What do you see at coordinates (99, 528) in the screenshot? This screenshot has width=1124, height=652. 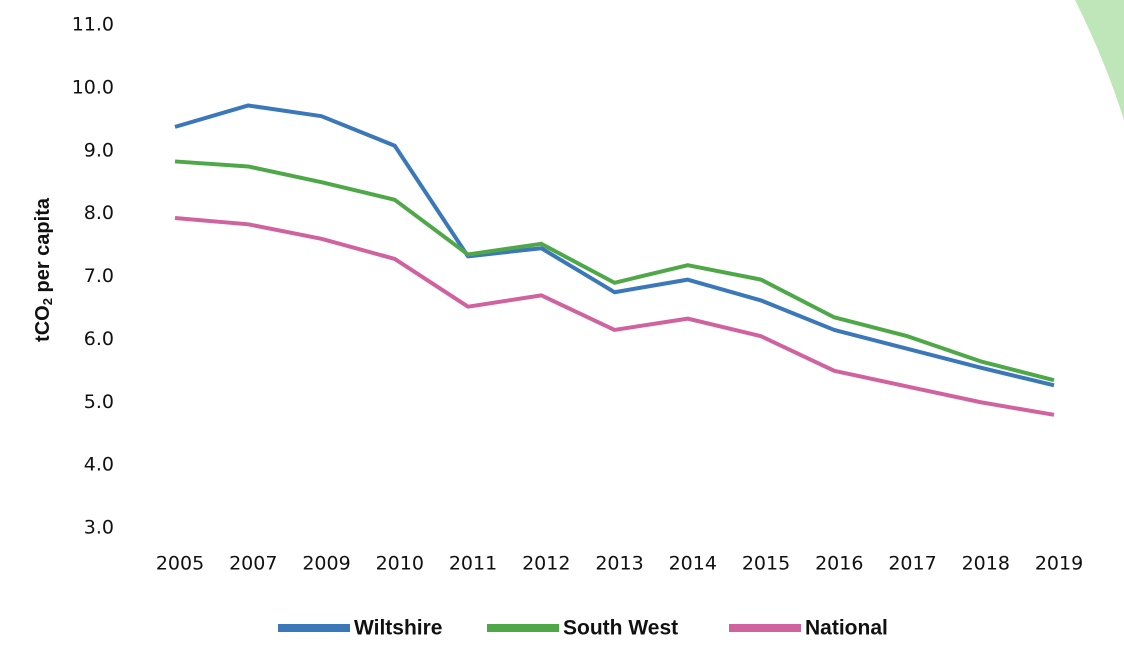 I see `y-tick-label: 3.0` at bounding box center [99, 528].